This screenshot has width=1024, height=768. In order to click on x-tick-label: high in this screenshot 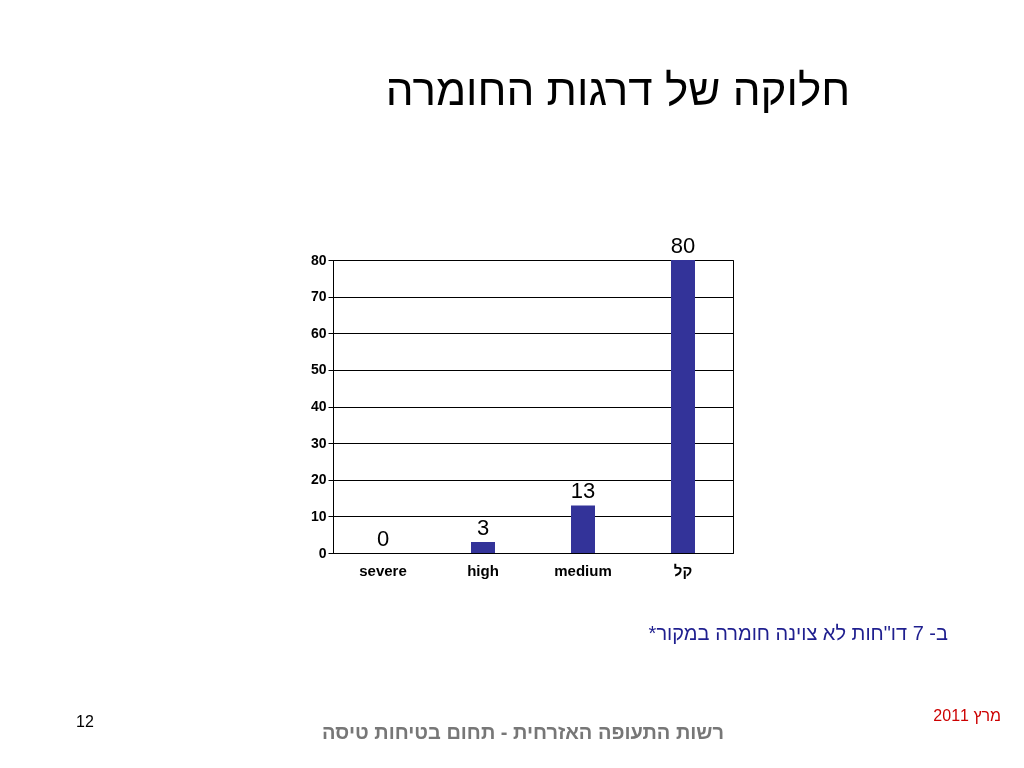, I will do `click(483, 570)`.